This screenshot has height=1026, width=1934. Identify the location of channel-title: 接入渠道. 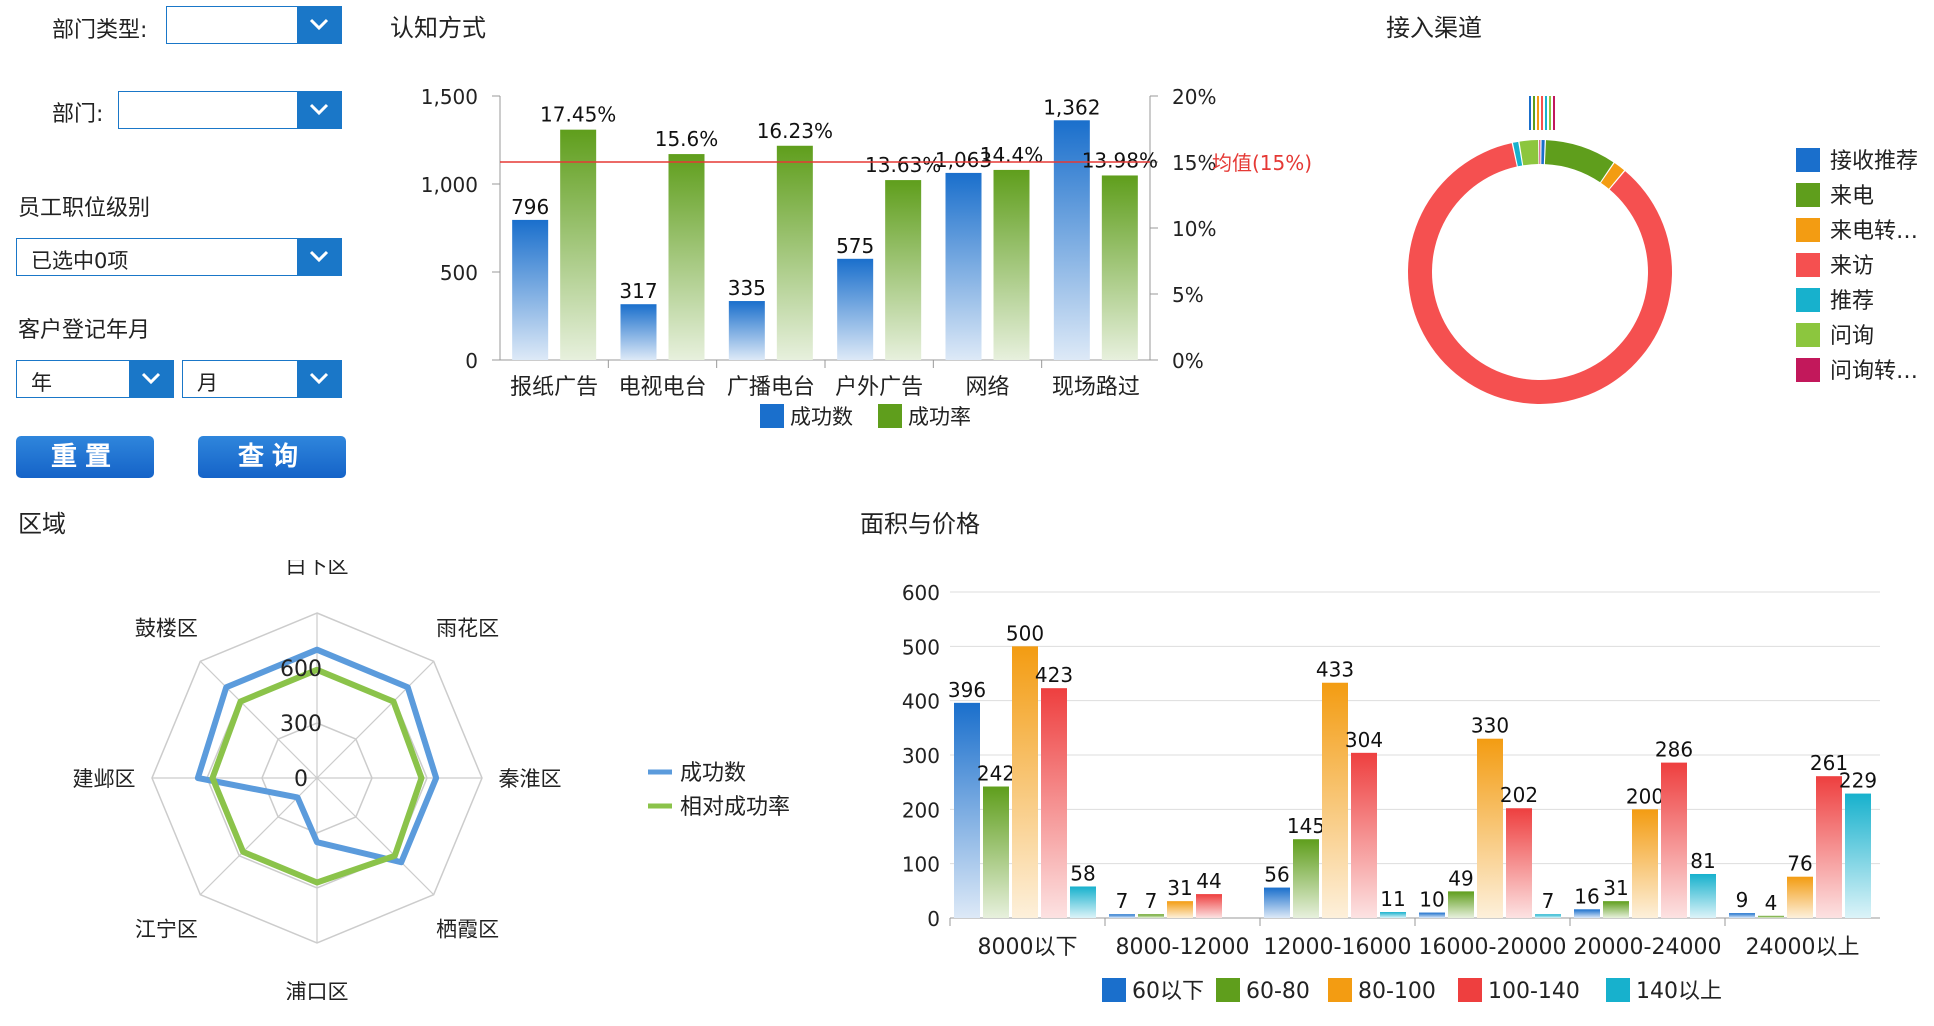
(1434, 28).